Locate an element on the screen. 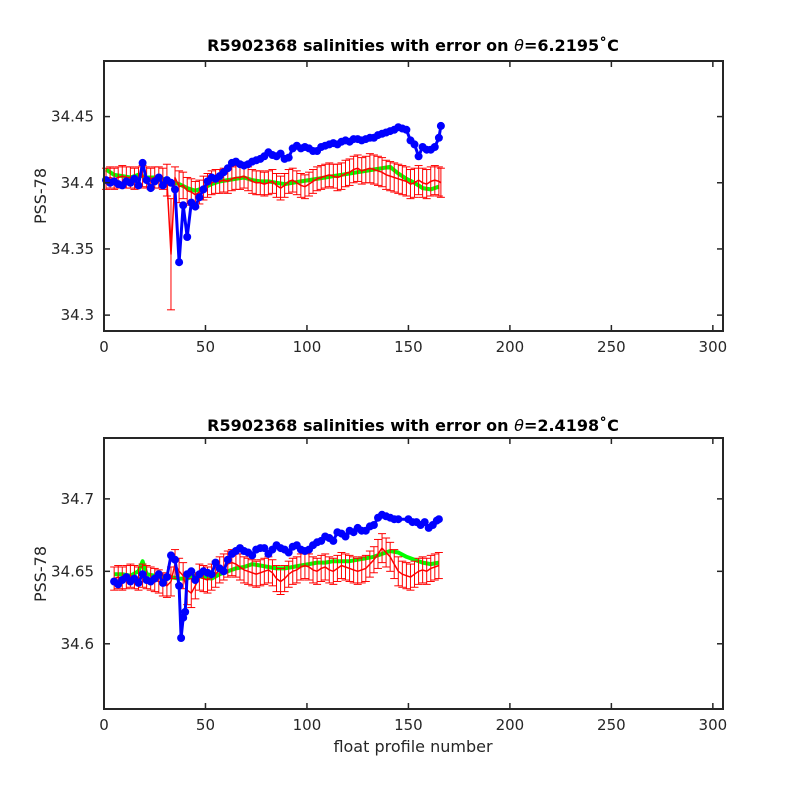 The width and height of the screenshot is (800, 800). y-axis-label-bottom: PSS-78 is located at coordinates (40, 574).